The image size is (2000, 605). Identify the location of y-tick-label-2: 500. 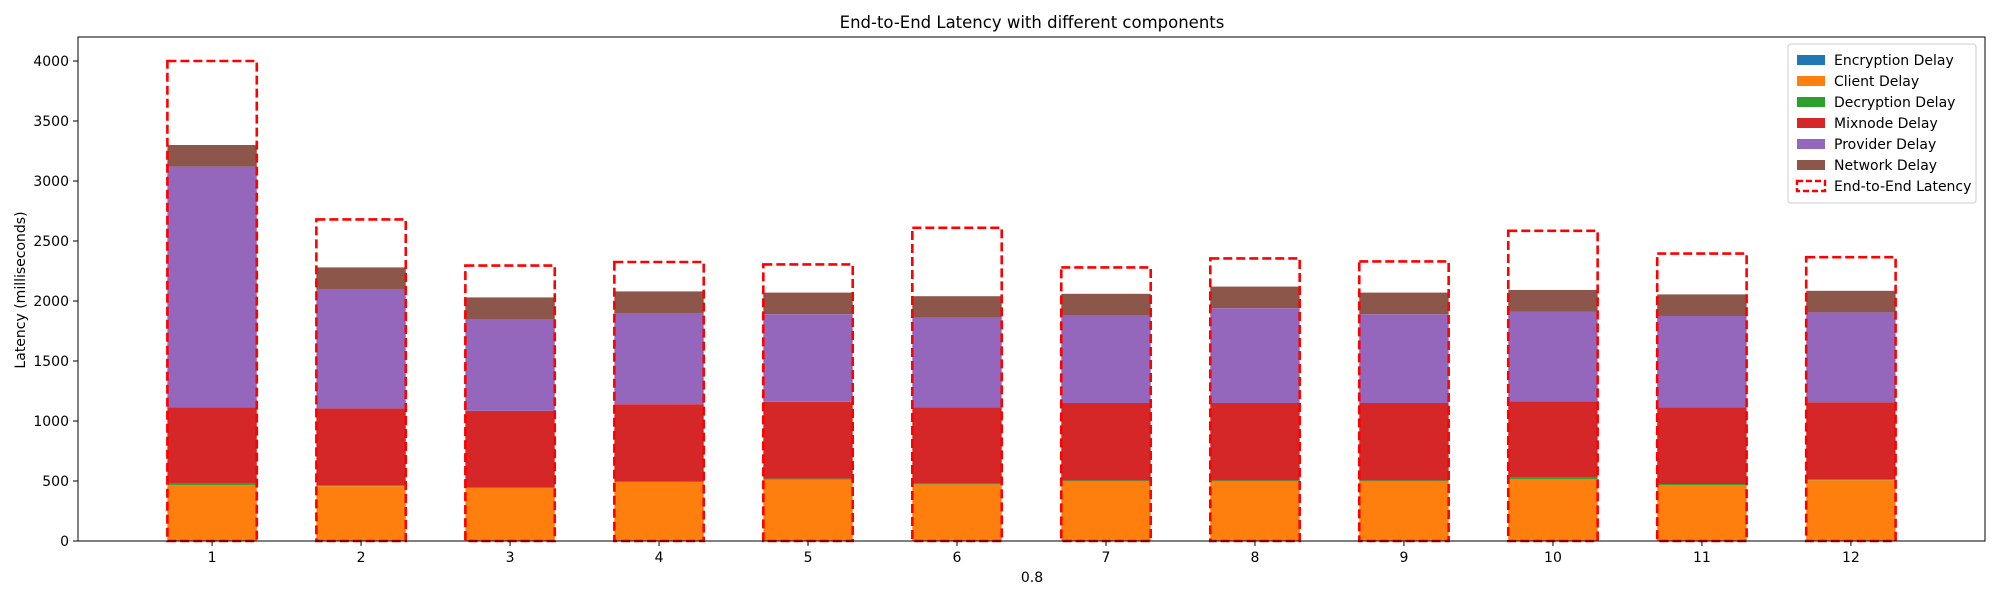
(55, 482).